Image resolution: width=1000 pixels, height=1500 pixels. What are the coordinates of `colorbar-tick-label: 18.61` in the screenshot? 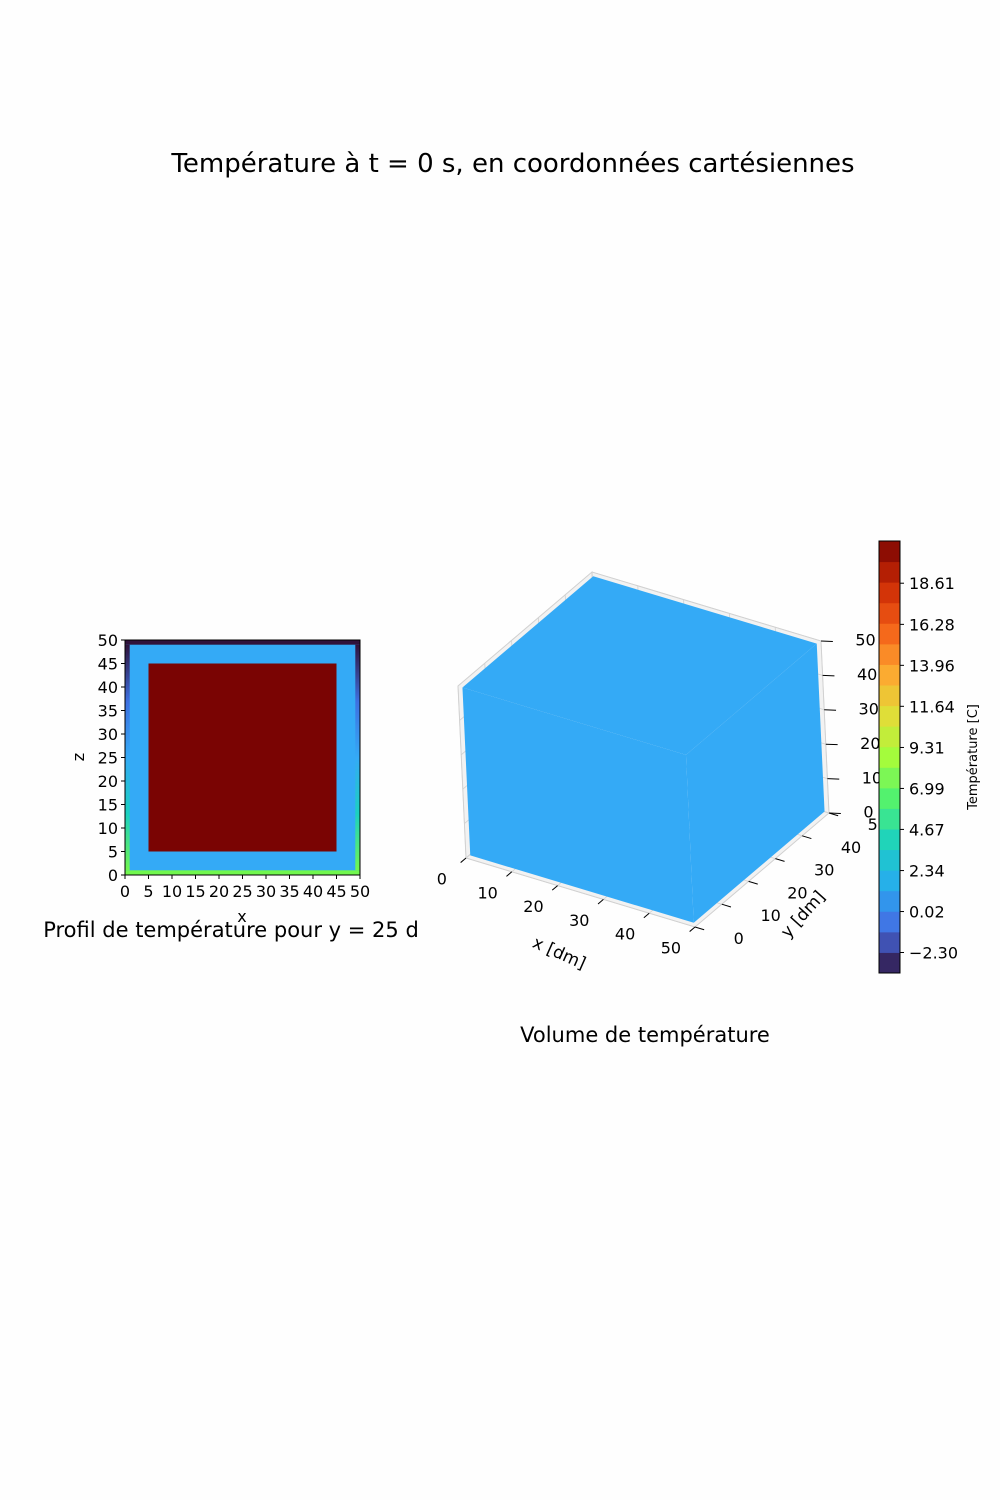 It's located at (932, 583).